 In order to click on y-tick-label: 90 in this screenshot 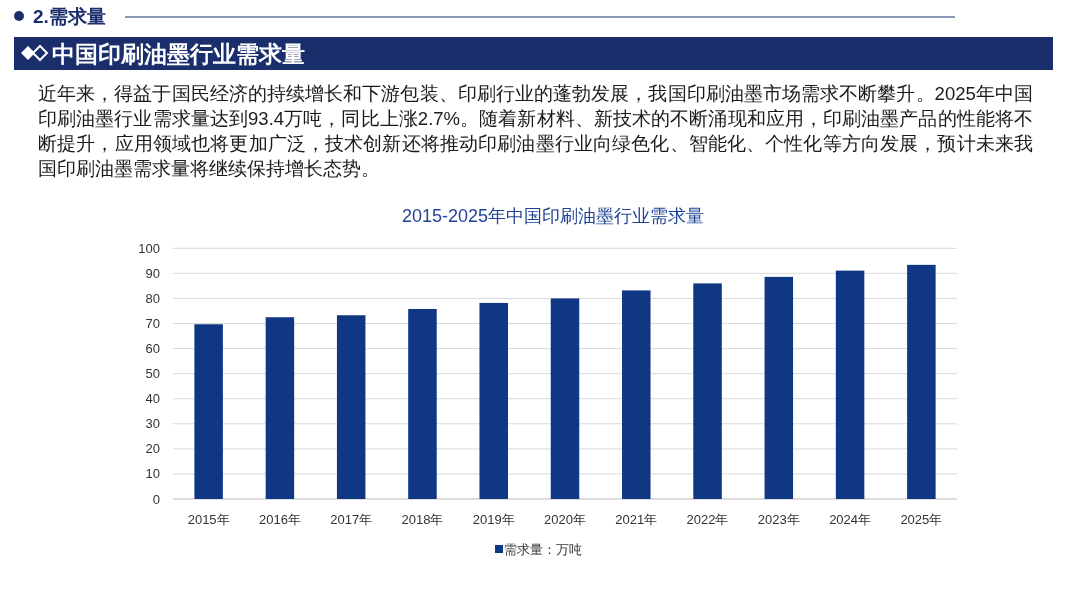, I will do `click(152, 273)`.